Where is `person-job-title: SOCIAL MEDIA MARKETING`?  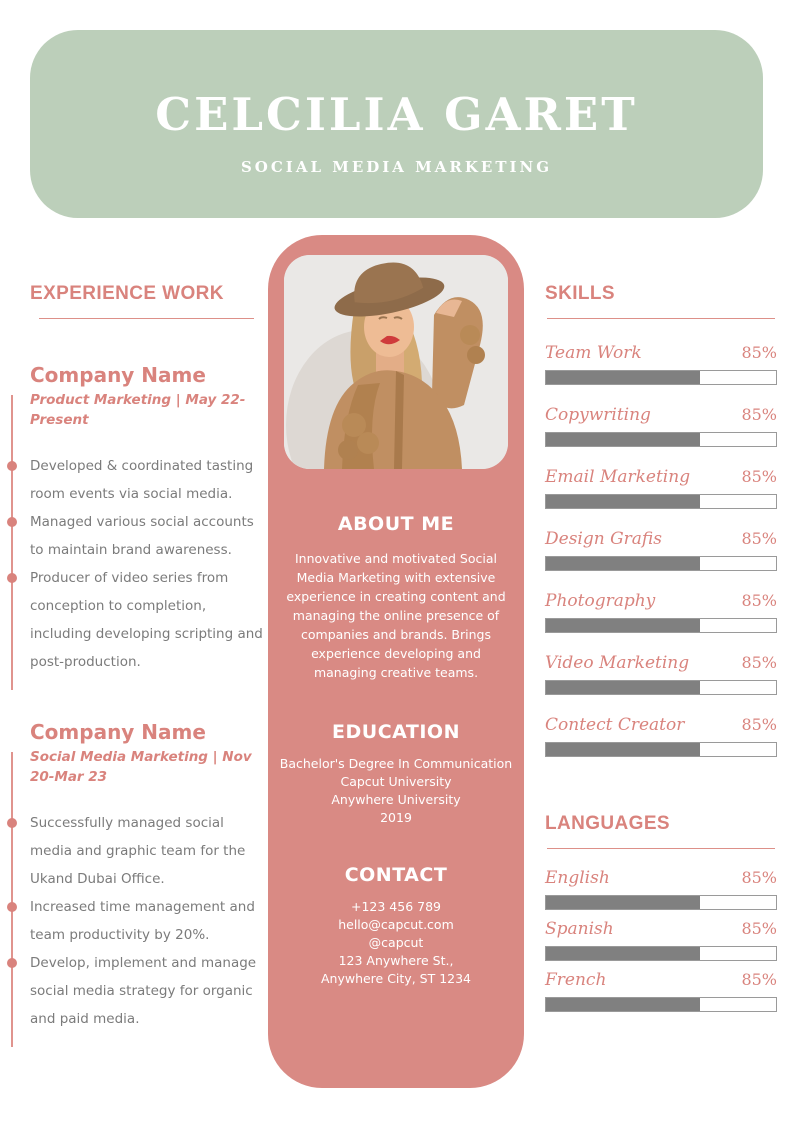 person-job-title: SOCIAL MEDIA MARKETING is located at coordinates (396, 167).